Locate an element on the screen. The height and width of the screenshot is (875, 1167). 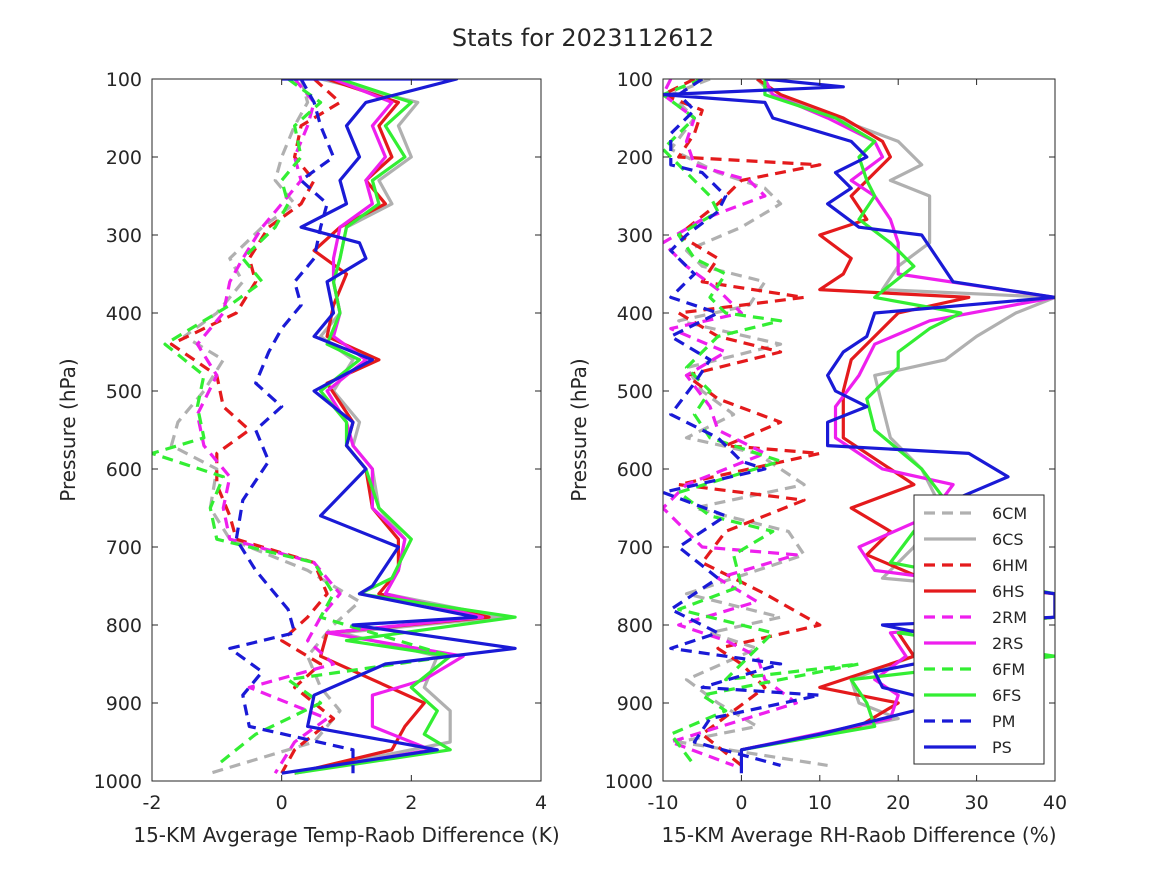
x-tick-label: -10 is located at coordinates (662, 803).